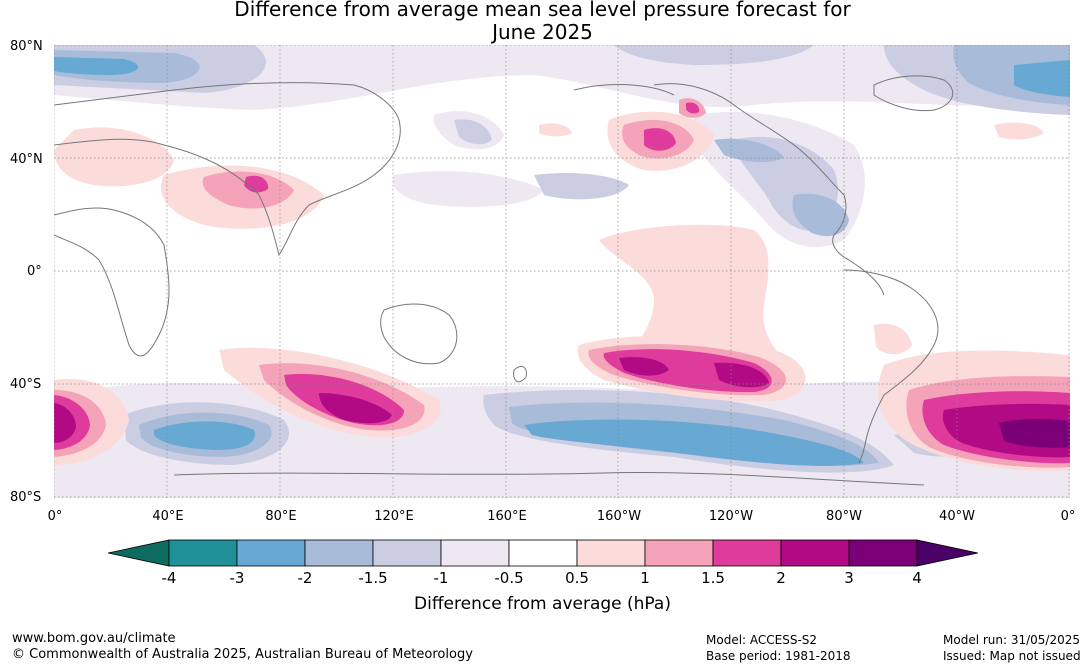 The width and height of the screenshot is (1085, 667). Describe the element at coordinates (849, 578) in the screenshot. I see `colorbar-tick: 3` at that location.